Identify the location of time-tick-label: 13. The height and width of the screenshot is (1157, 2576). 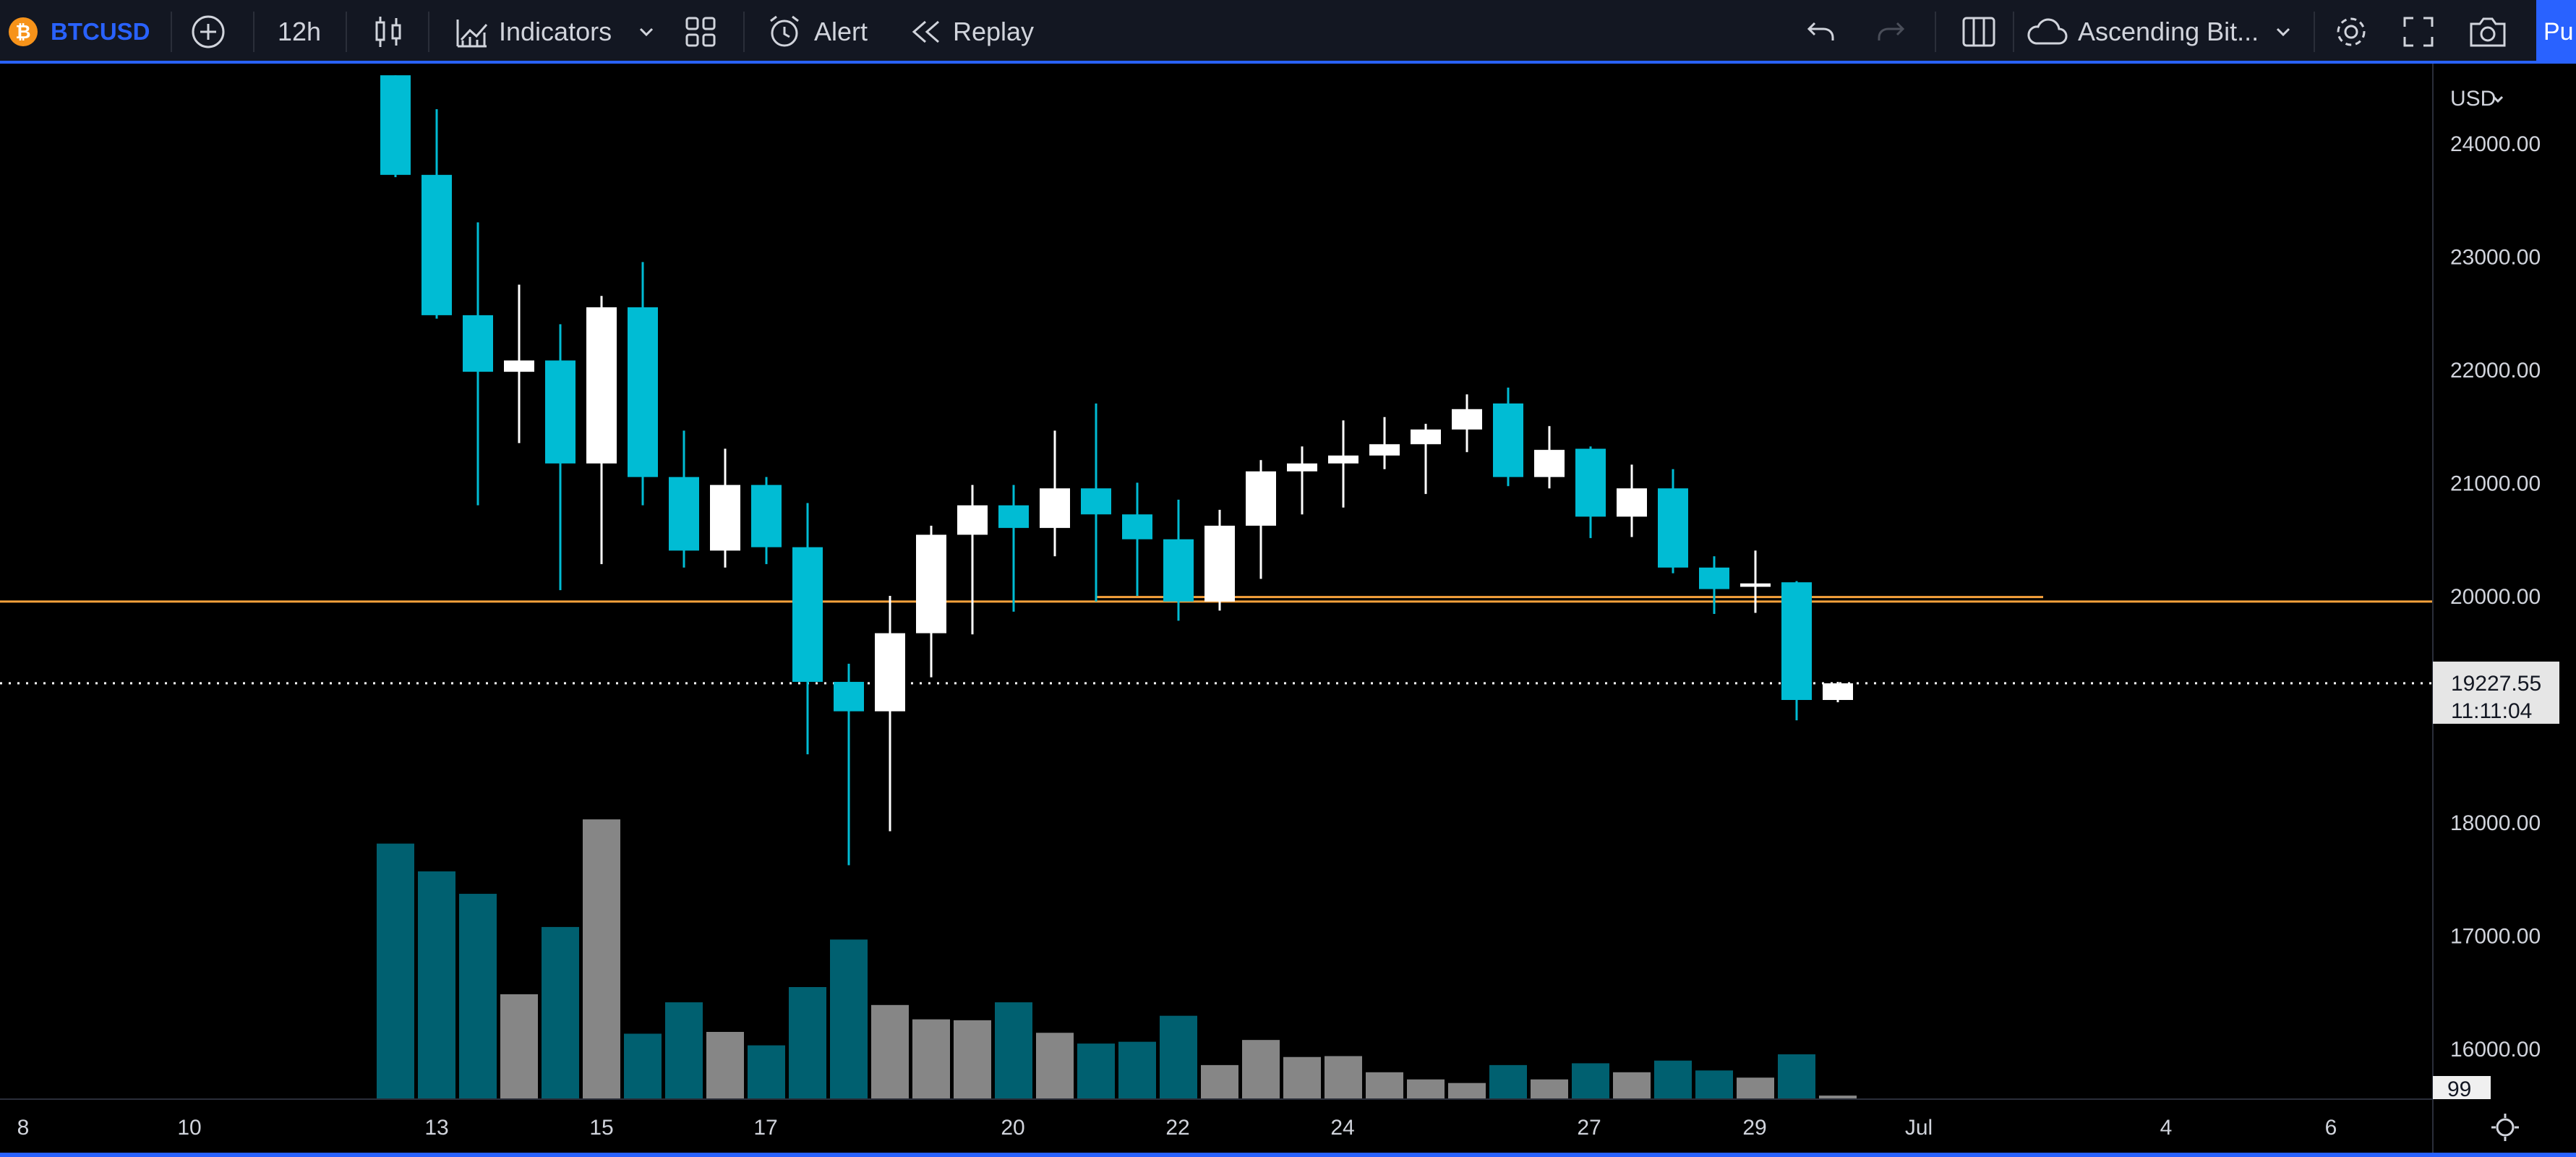
(436, 1128).